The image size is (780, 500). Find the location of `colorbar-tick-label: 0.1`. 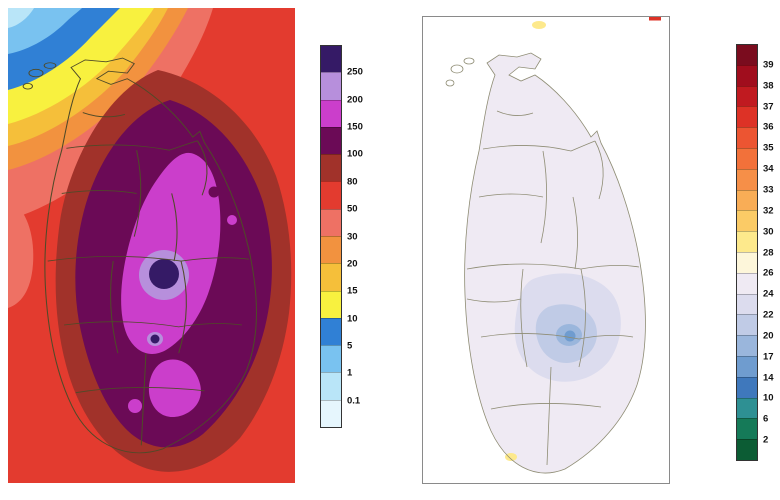

colorbar-tick-label: 0.1 is located at coordinates (354, 401).